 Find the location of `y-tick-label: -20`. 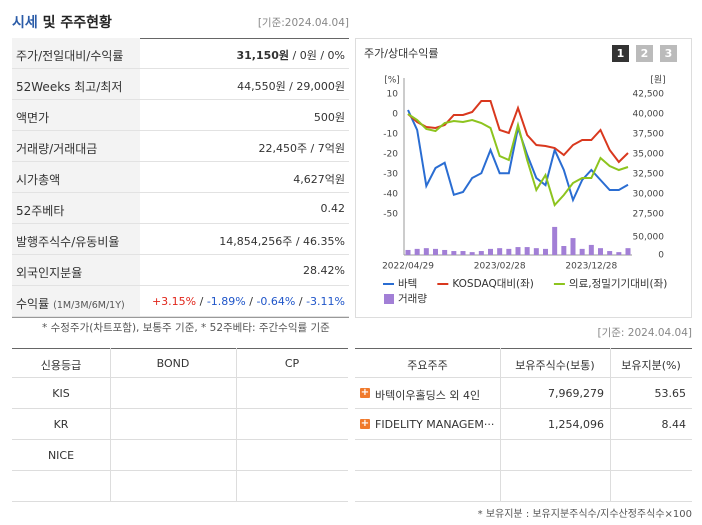

y-tick-label: -20 is located at coordinates (390, 155).